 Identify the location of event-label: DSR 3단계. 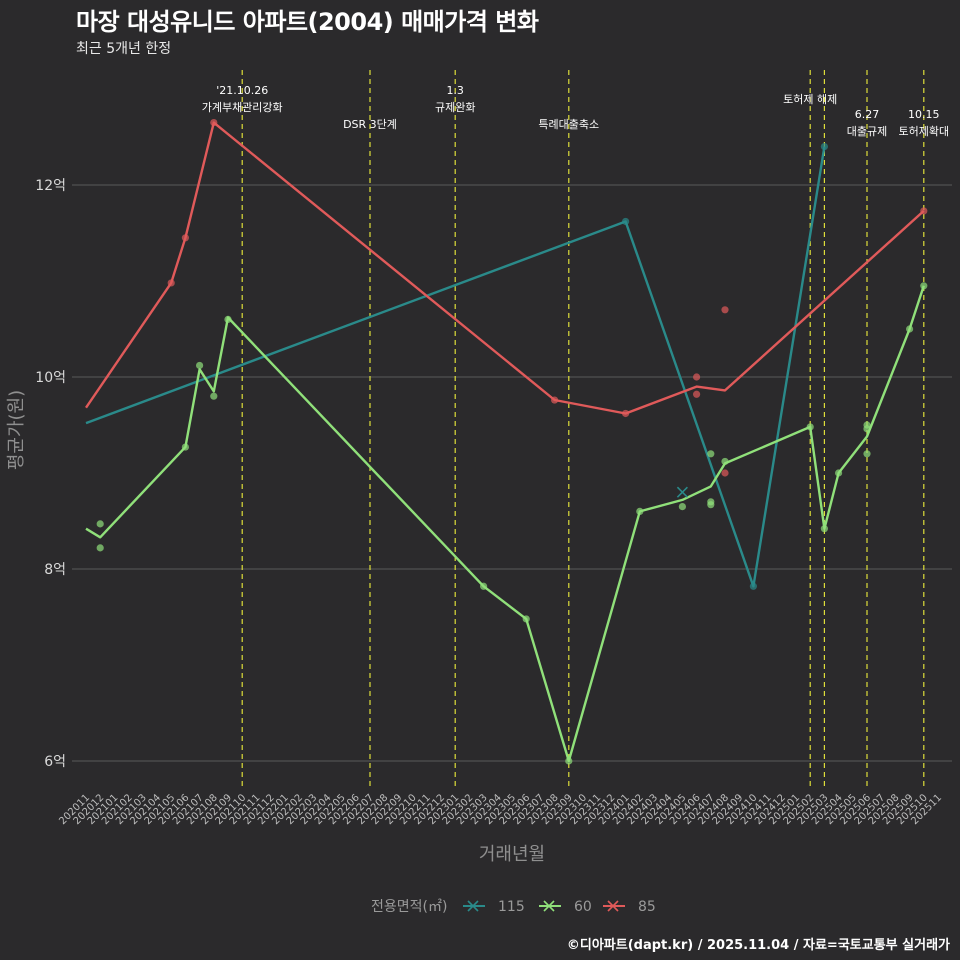
(370, 124).